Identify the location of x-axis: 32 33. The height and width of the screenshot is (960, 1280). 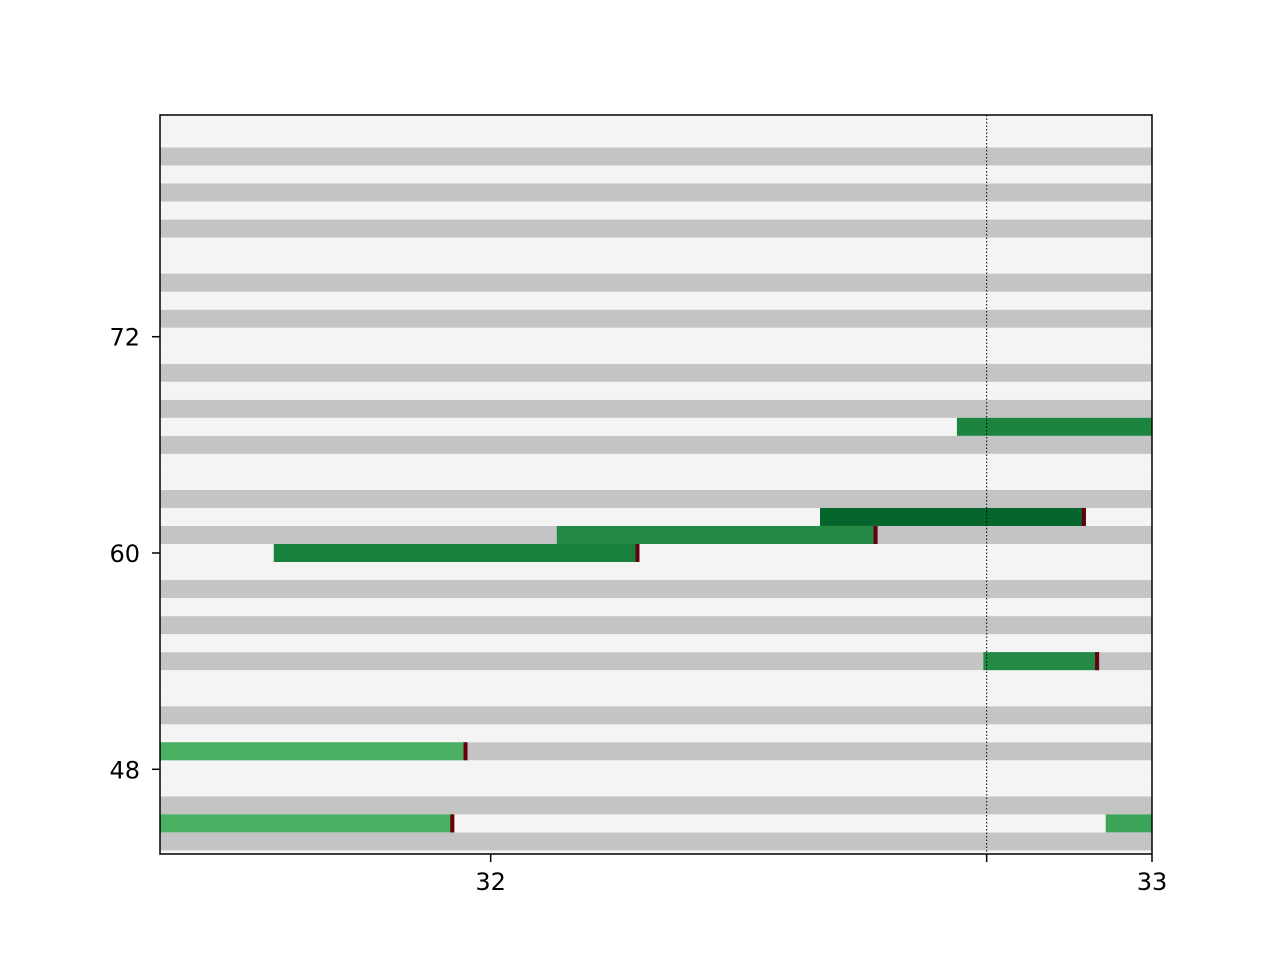
(821, 875).